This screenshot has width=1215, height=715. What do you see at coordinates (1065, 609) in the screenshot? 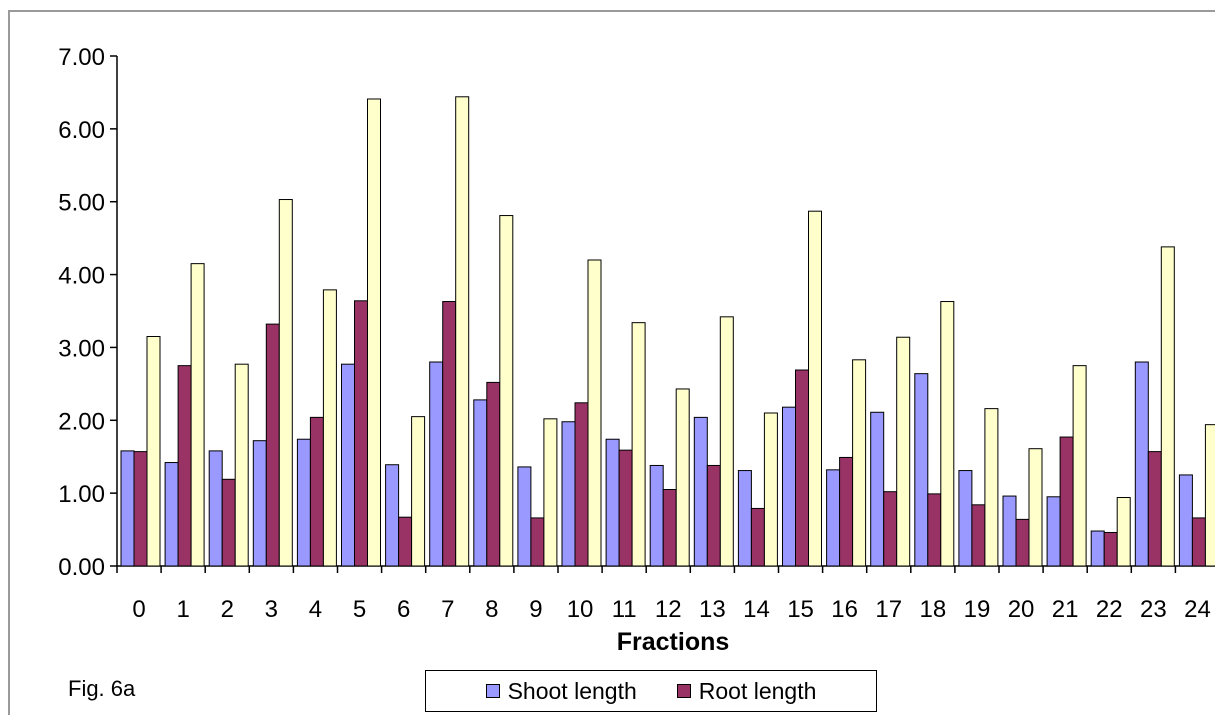
I see `x-tick-label: 21` at bounding box center [1065, 609].